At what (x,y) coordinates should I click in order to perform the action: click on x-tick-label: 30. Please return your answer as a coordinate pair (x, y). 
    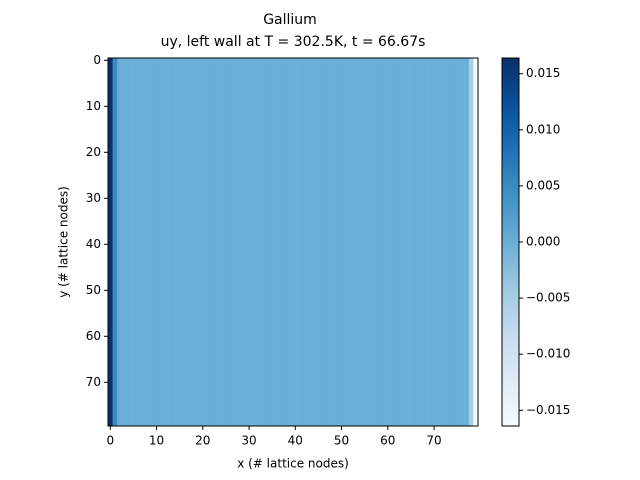
    Looking at the image, I should click on (248, 441).